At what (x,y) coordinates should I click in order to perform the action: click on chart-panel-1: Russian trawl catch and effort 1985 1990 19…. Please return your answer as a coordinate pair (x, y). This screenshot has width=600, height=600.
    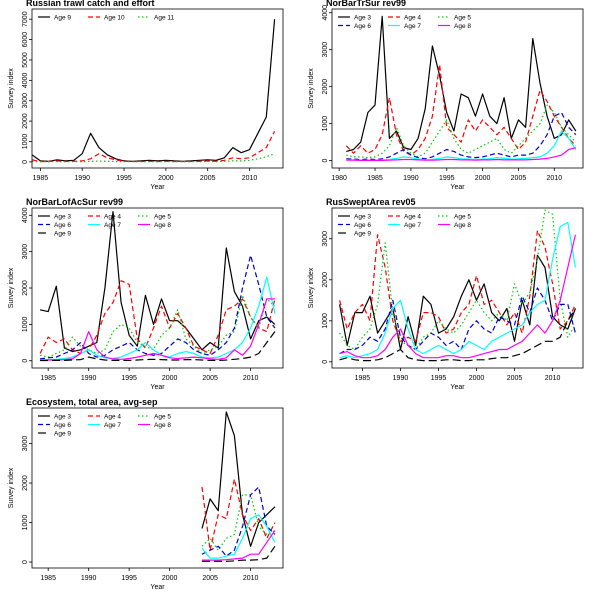
    Looking at the image, I should click on (146, 95).